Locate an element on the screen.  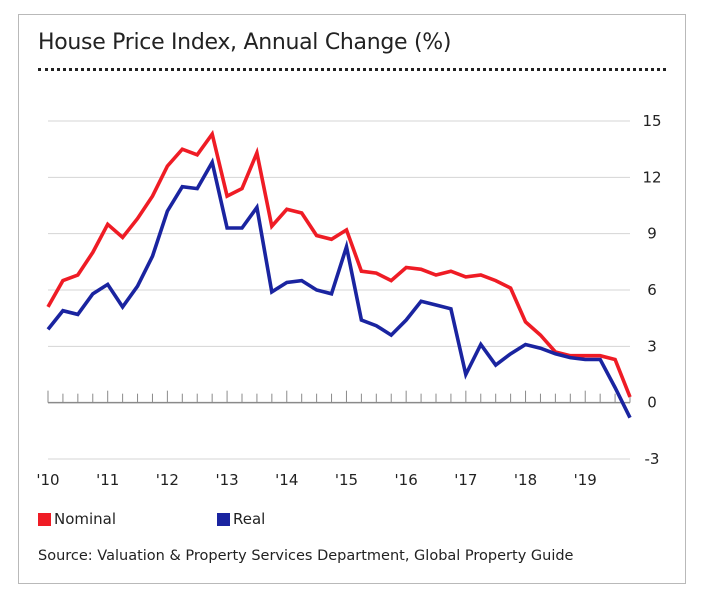
legend-item-nominal: Nominal is located at coordinates (77, 519).